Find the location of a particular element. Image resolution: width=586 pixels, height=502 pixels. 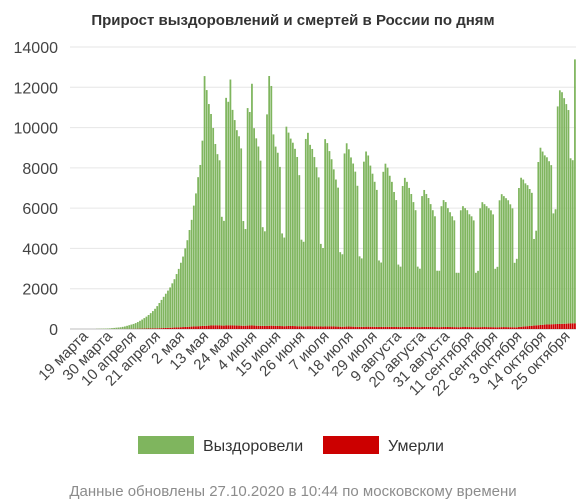

y-tick-label: 4000 is located at coordinates (40, 249).